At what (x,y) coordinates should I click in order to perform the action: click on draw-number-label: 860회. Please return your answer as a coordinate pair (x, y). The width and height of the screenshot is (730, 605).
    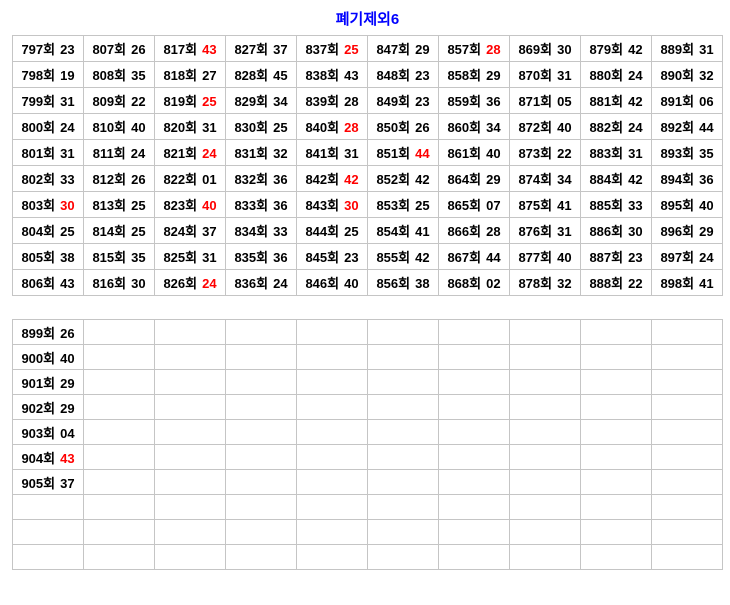
    Looking at the image, I should click on (464, 127).